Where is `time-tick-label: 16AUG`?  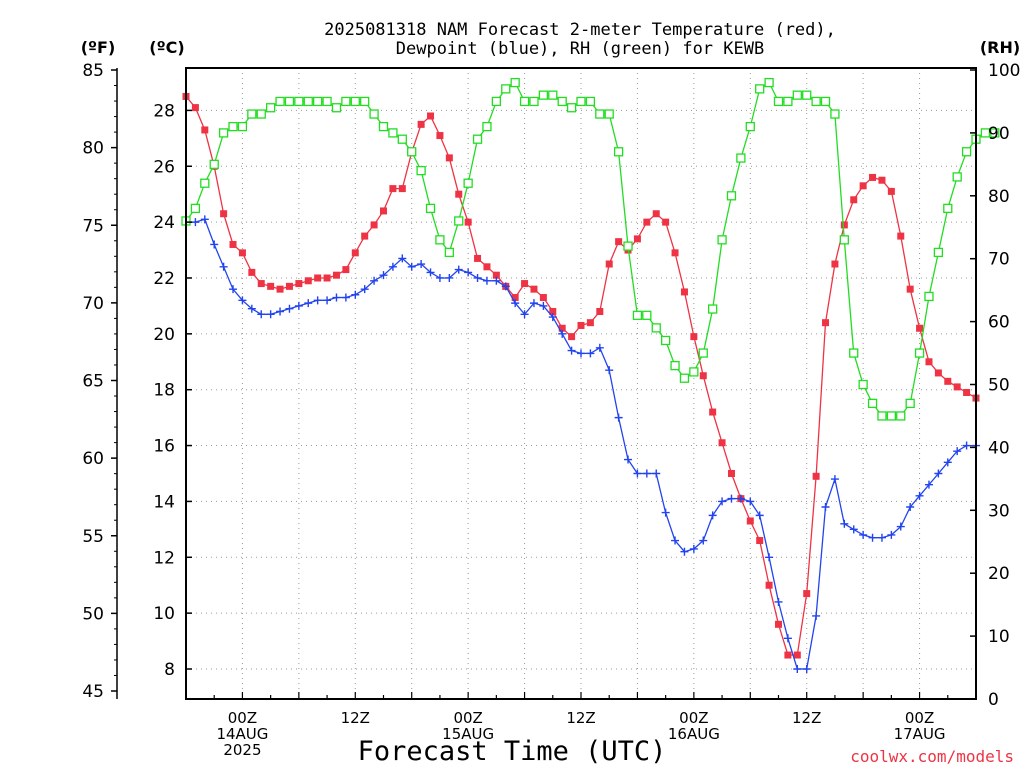
time-tick-label: 16AUG is located at coordinates (694, 734).